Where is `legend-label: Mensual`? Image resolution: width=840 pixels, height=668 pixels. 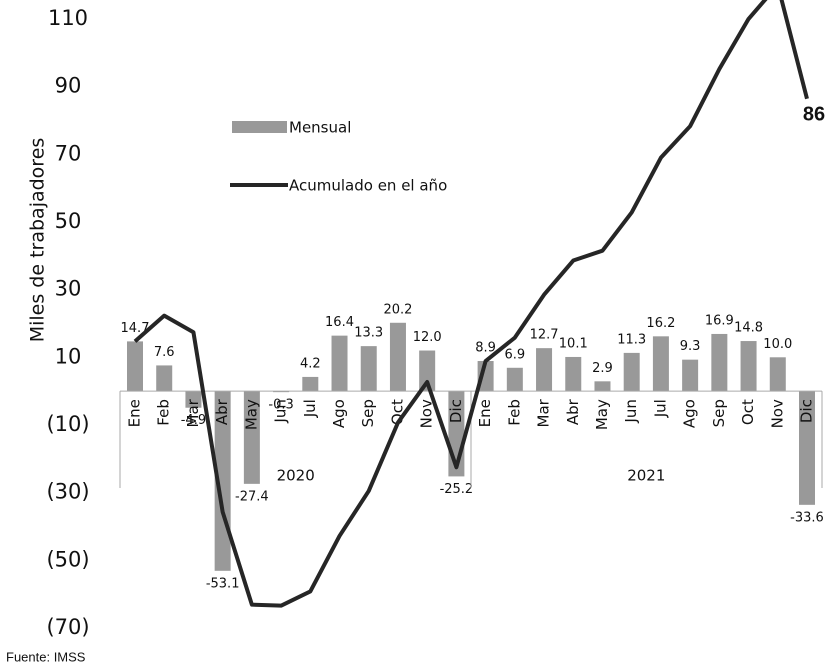 legend-label: Mensual is located at coordinates (320, 128).